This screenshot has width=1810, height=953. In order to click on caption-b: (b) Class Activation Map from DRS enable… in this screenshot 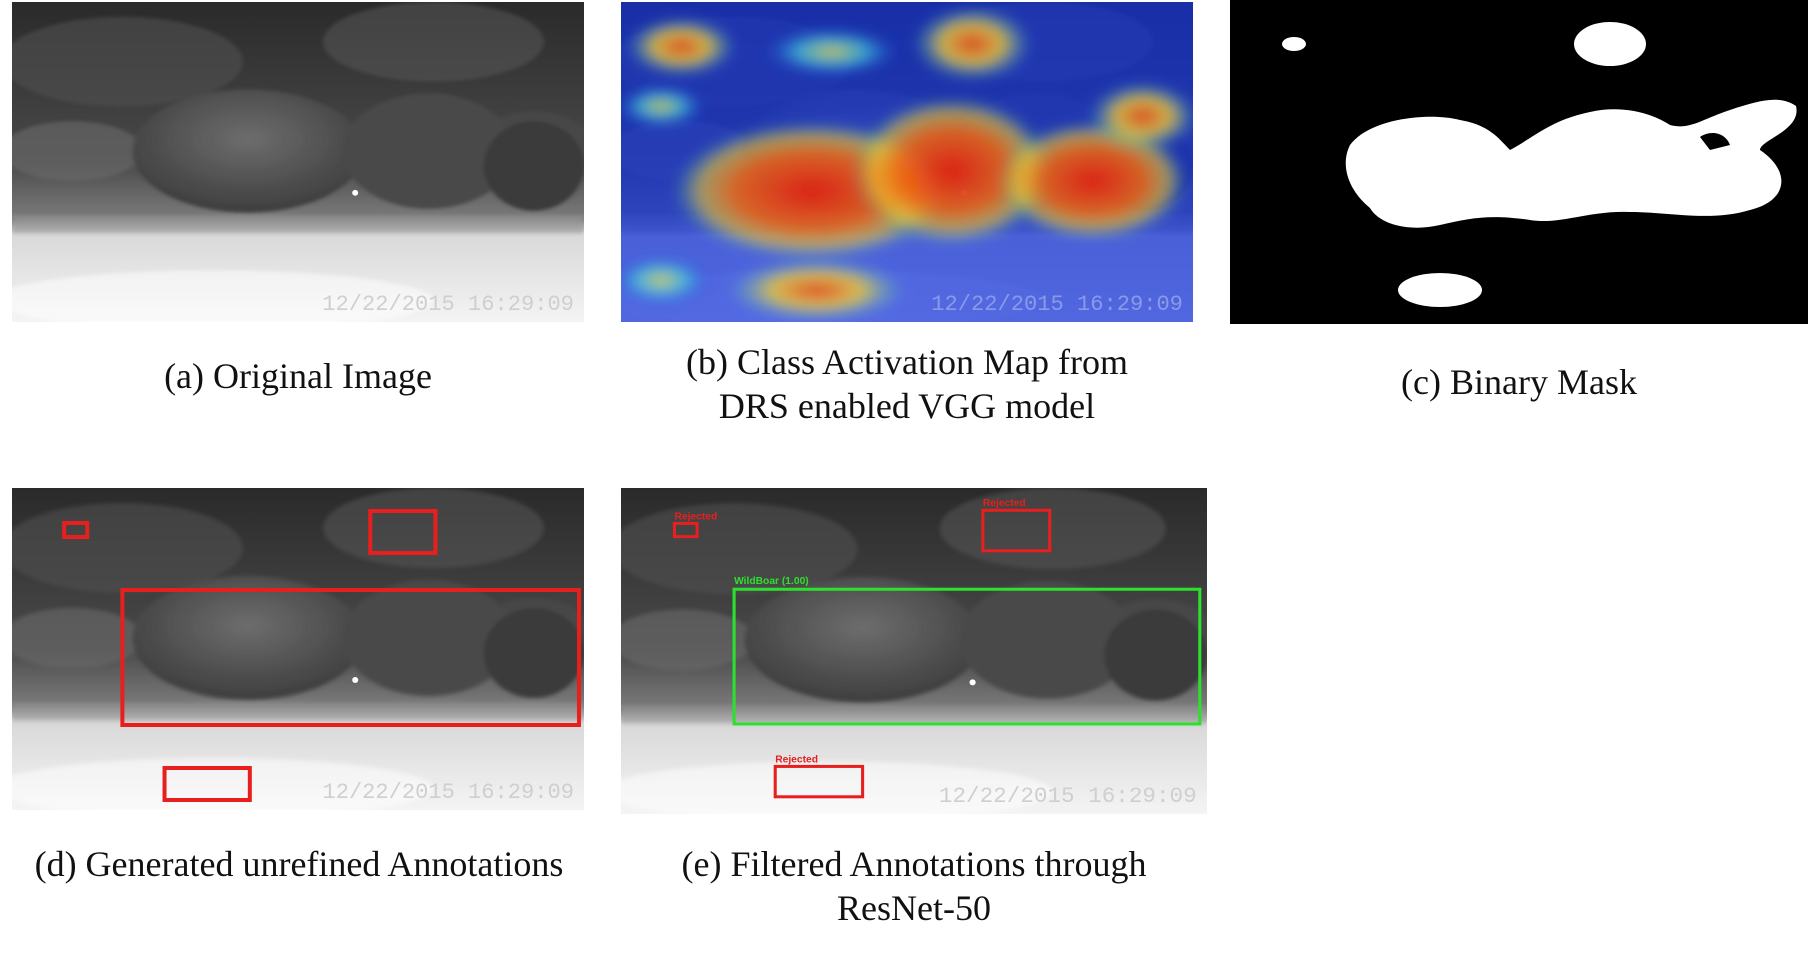, I will do `click(907, 384)`.